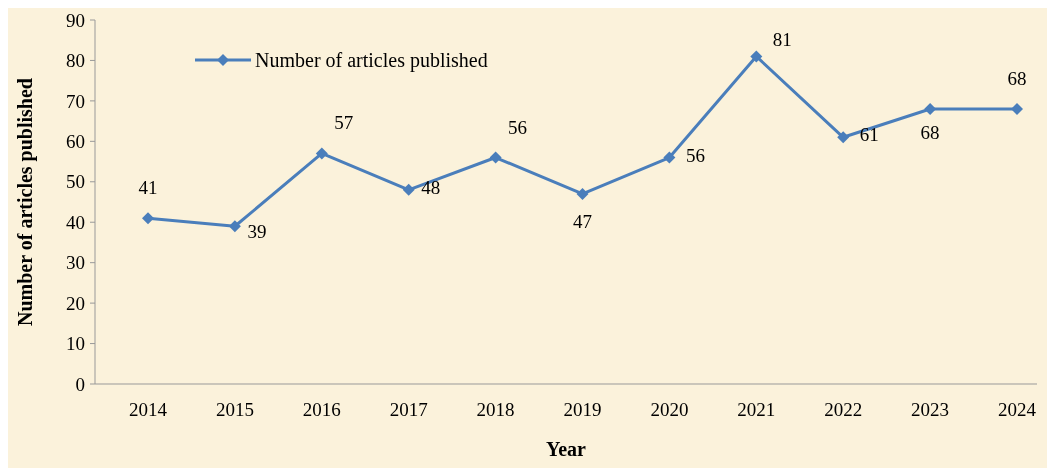 Image resolution: width=1055 pixels, height=476 pixels. I want to click on data-label: 48, so click(431, 187).